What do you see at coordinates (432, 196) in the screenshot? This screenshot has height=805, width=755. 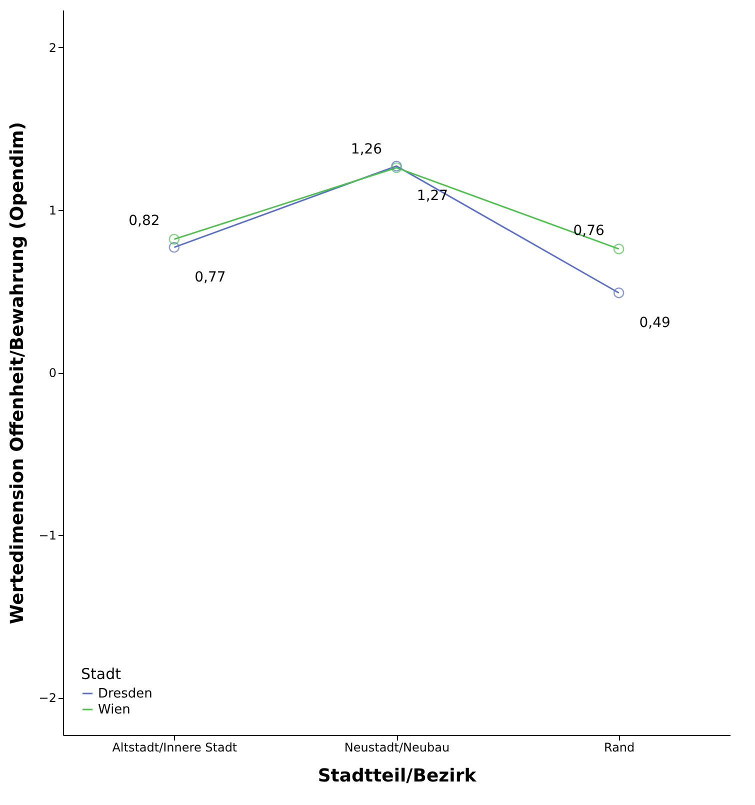 I see `data-label: 1,27` at bounding box center [432, 196].